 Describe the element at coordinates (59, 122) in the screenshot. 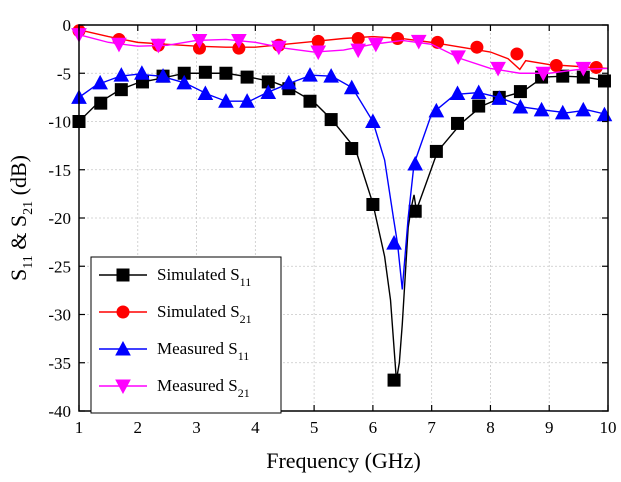

I see `y-tick-label: -10` at that location.